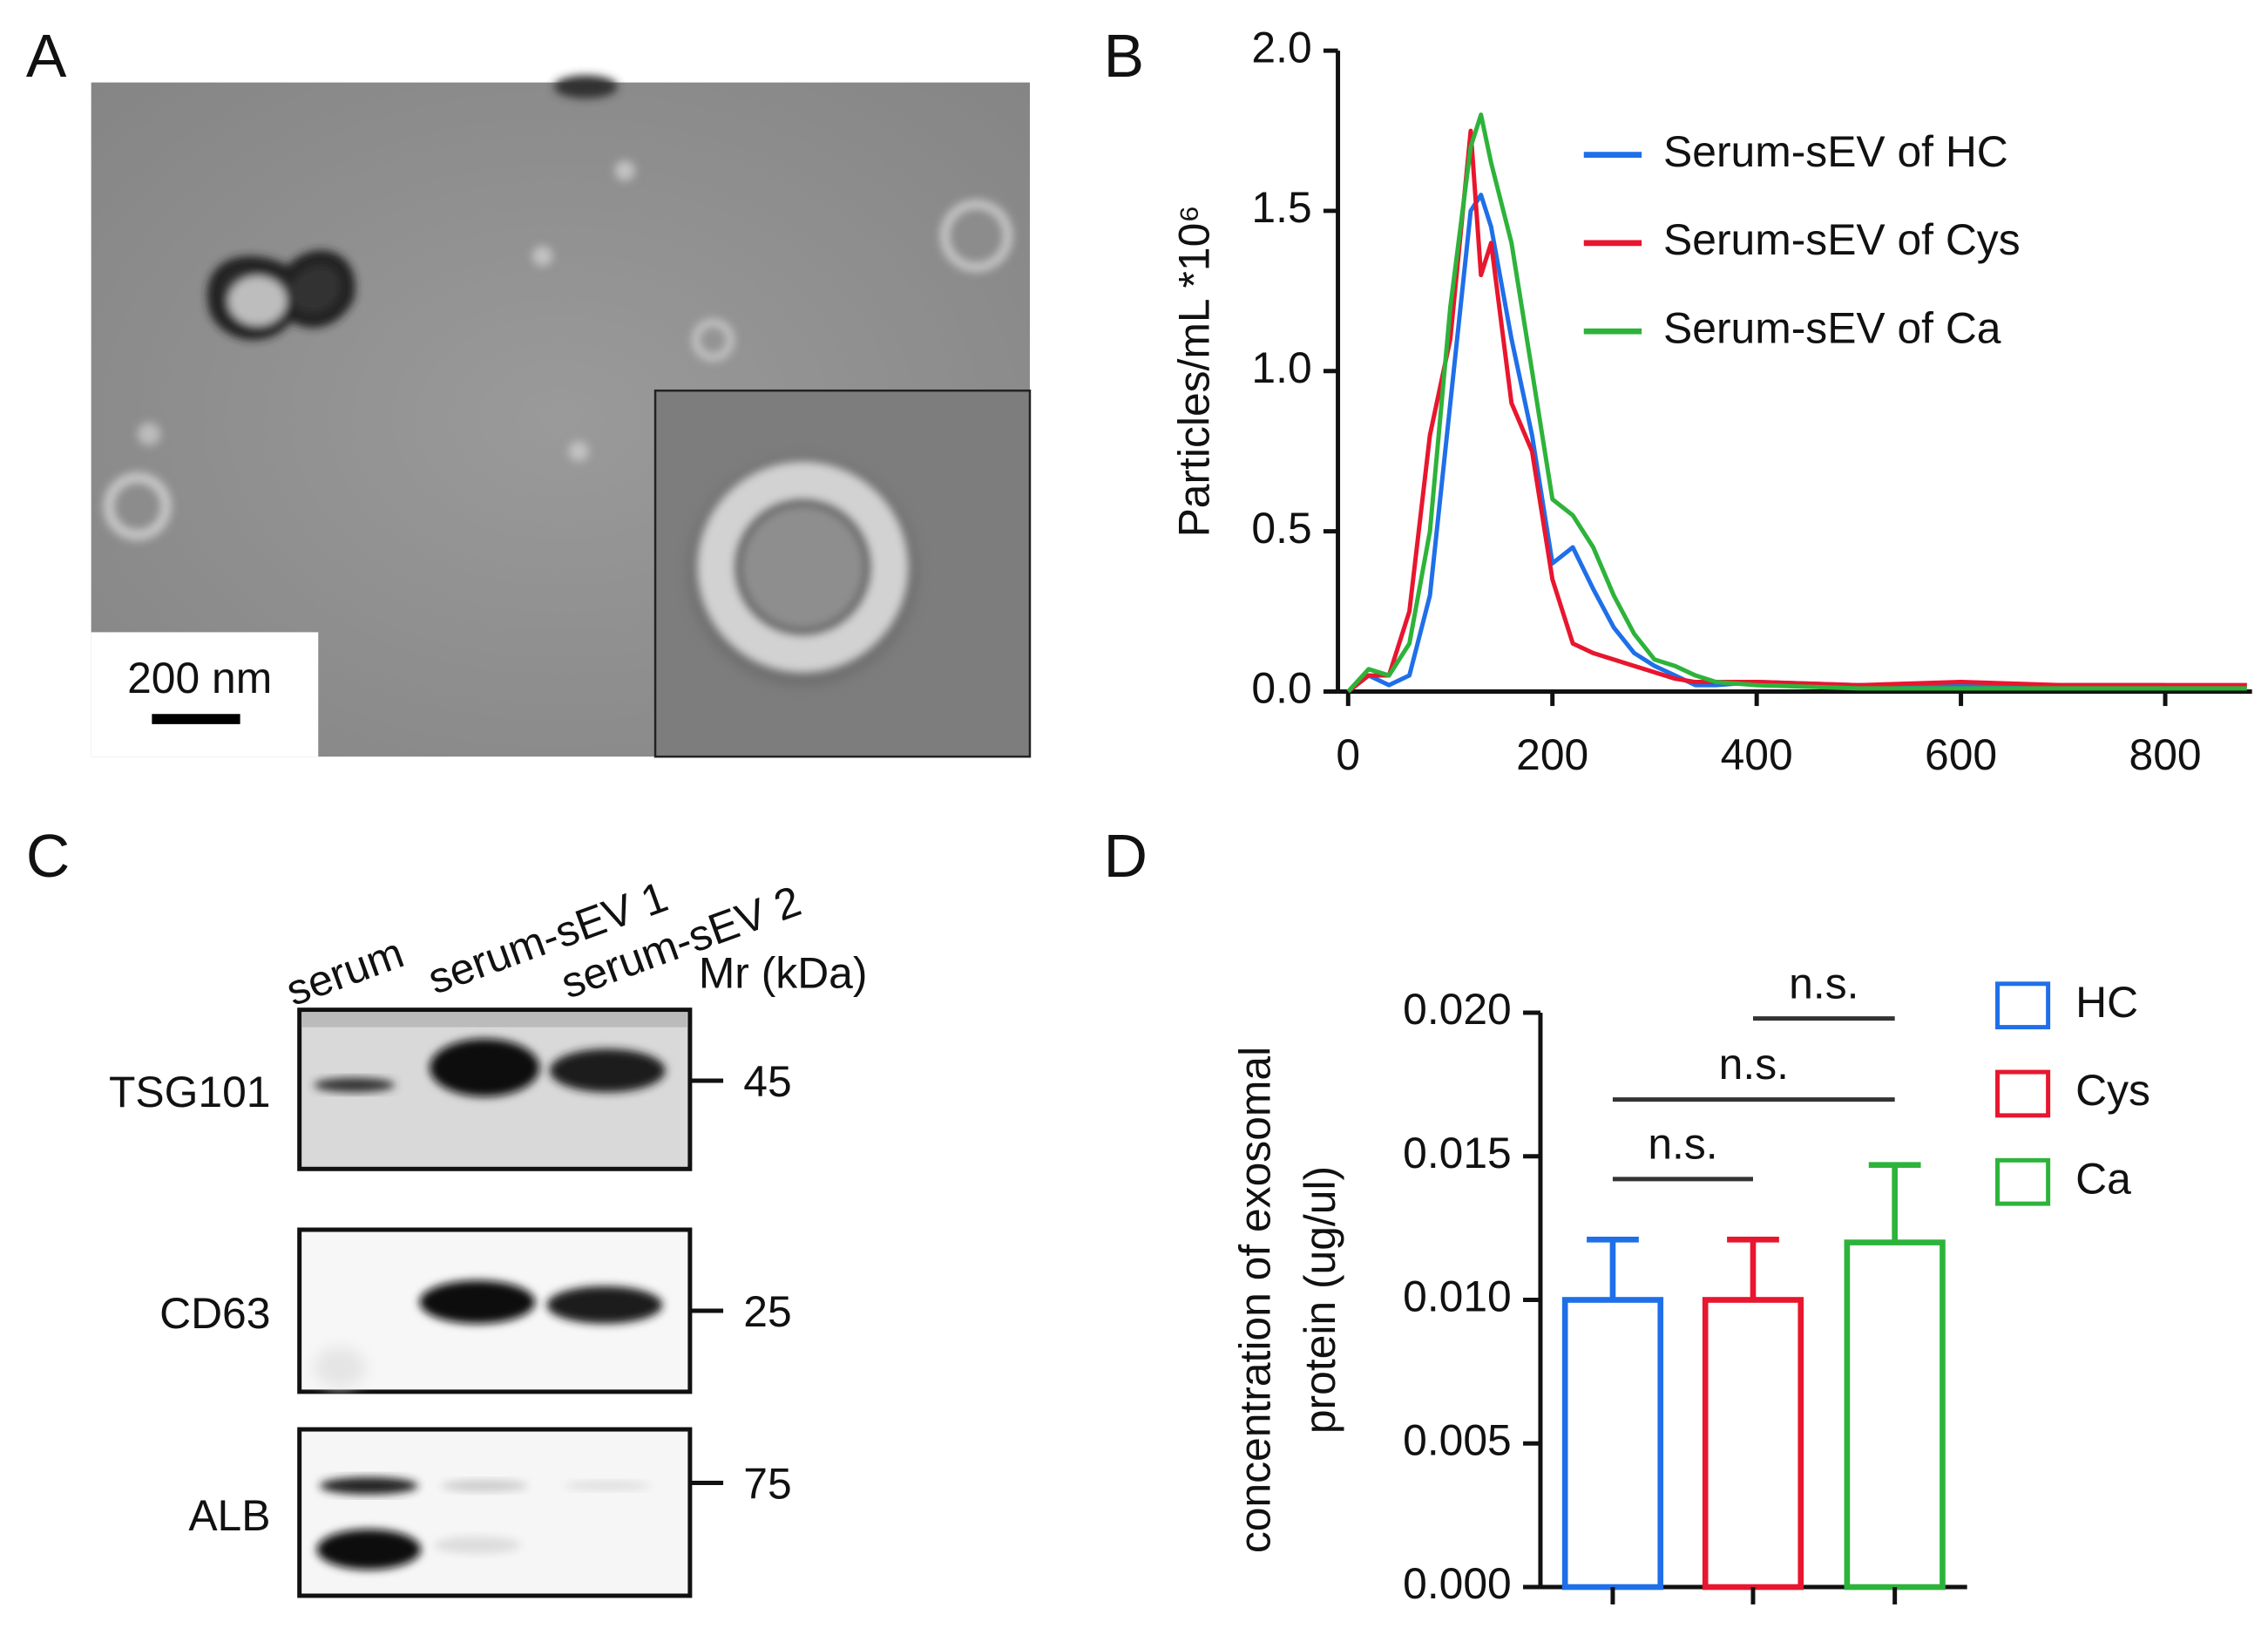 The height and width of the screenshot is (1628, 2268). Describe the element at coordinates (1320, 1300) in the screenshot. I see `y-axis-label: protein (ug/ul)` at that location.